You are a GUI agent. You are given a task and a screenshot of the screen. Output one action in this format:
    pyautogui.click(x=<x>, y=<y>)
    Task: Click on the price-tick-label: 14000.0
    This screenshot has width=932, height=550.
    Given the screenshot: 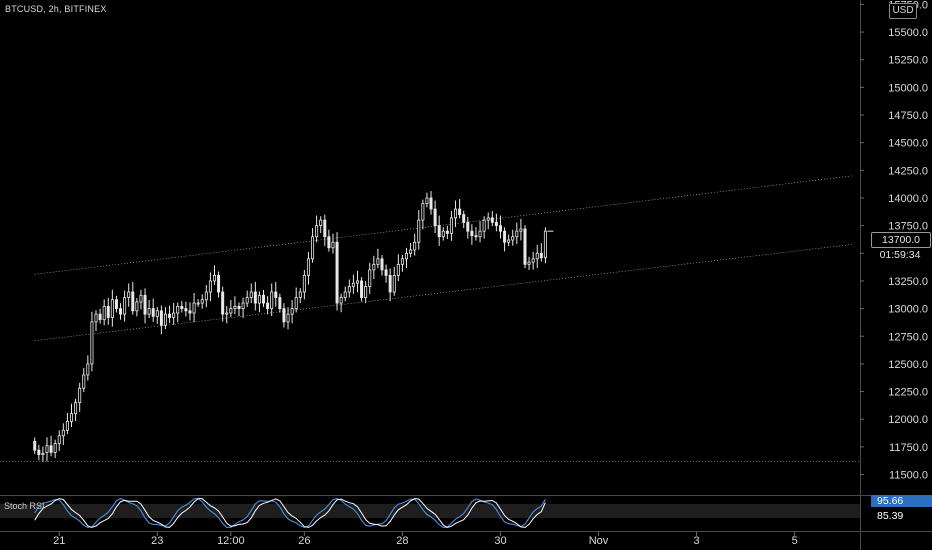 What is the action you would take?
    pyautogui.click(x=908, y=199)
    